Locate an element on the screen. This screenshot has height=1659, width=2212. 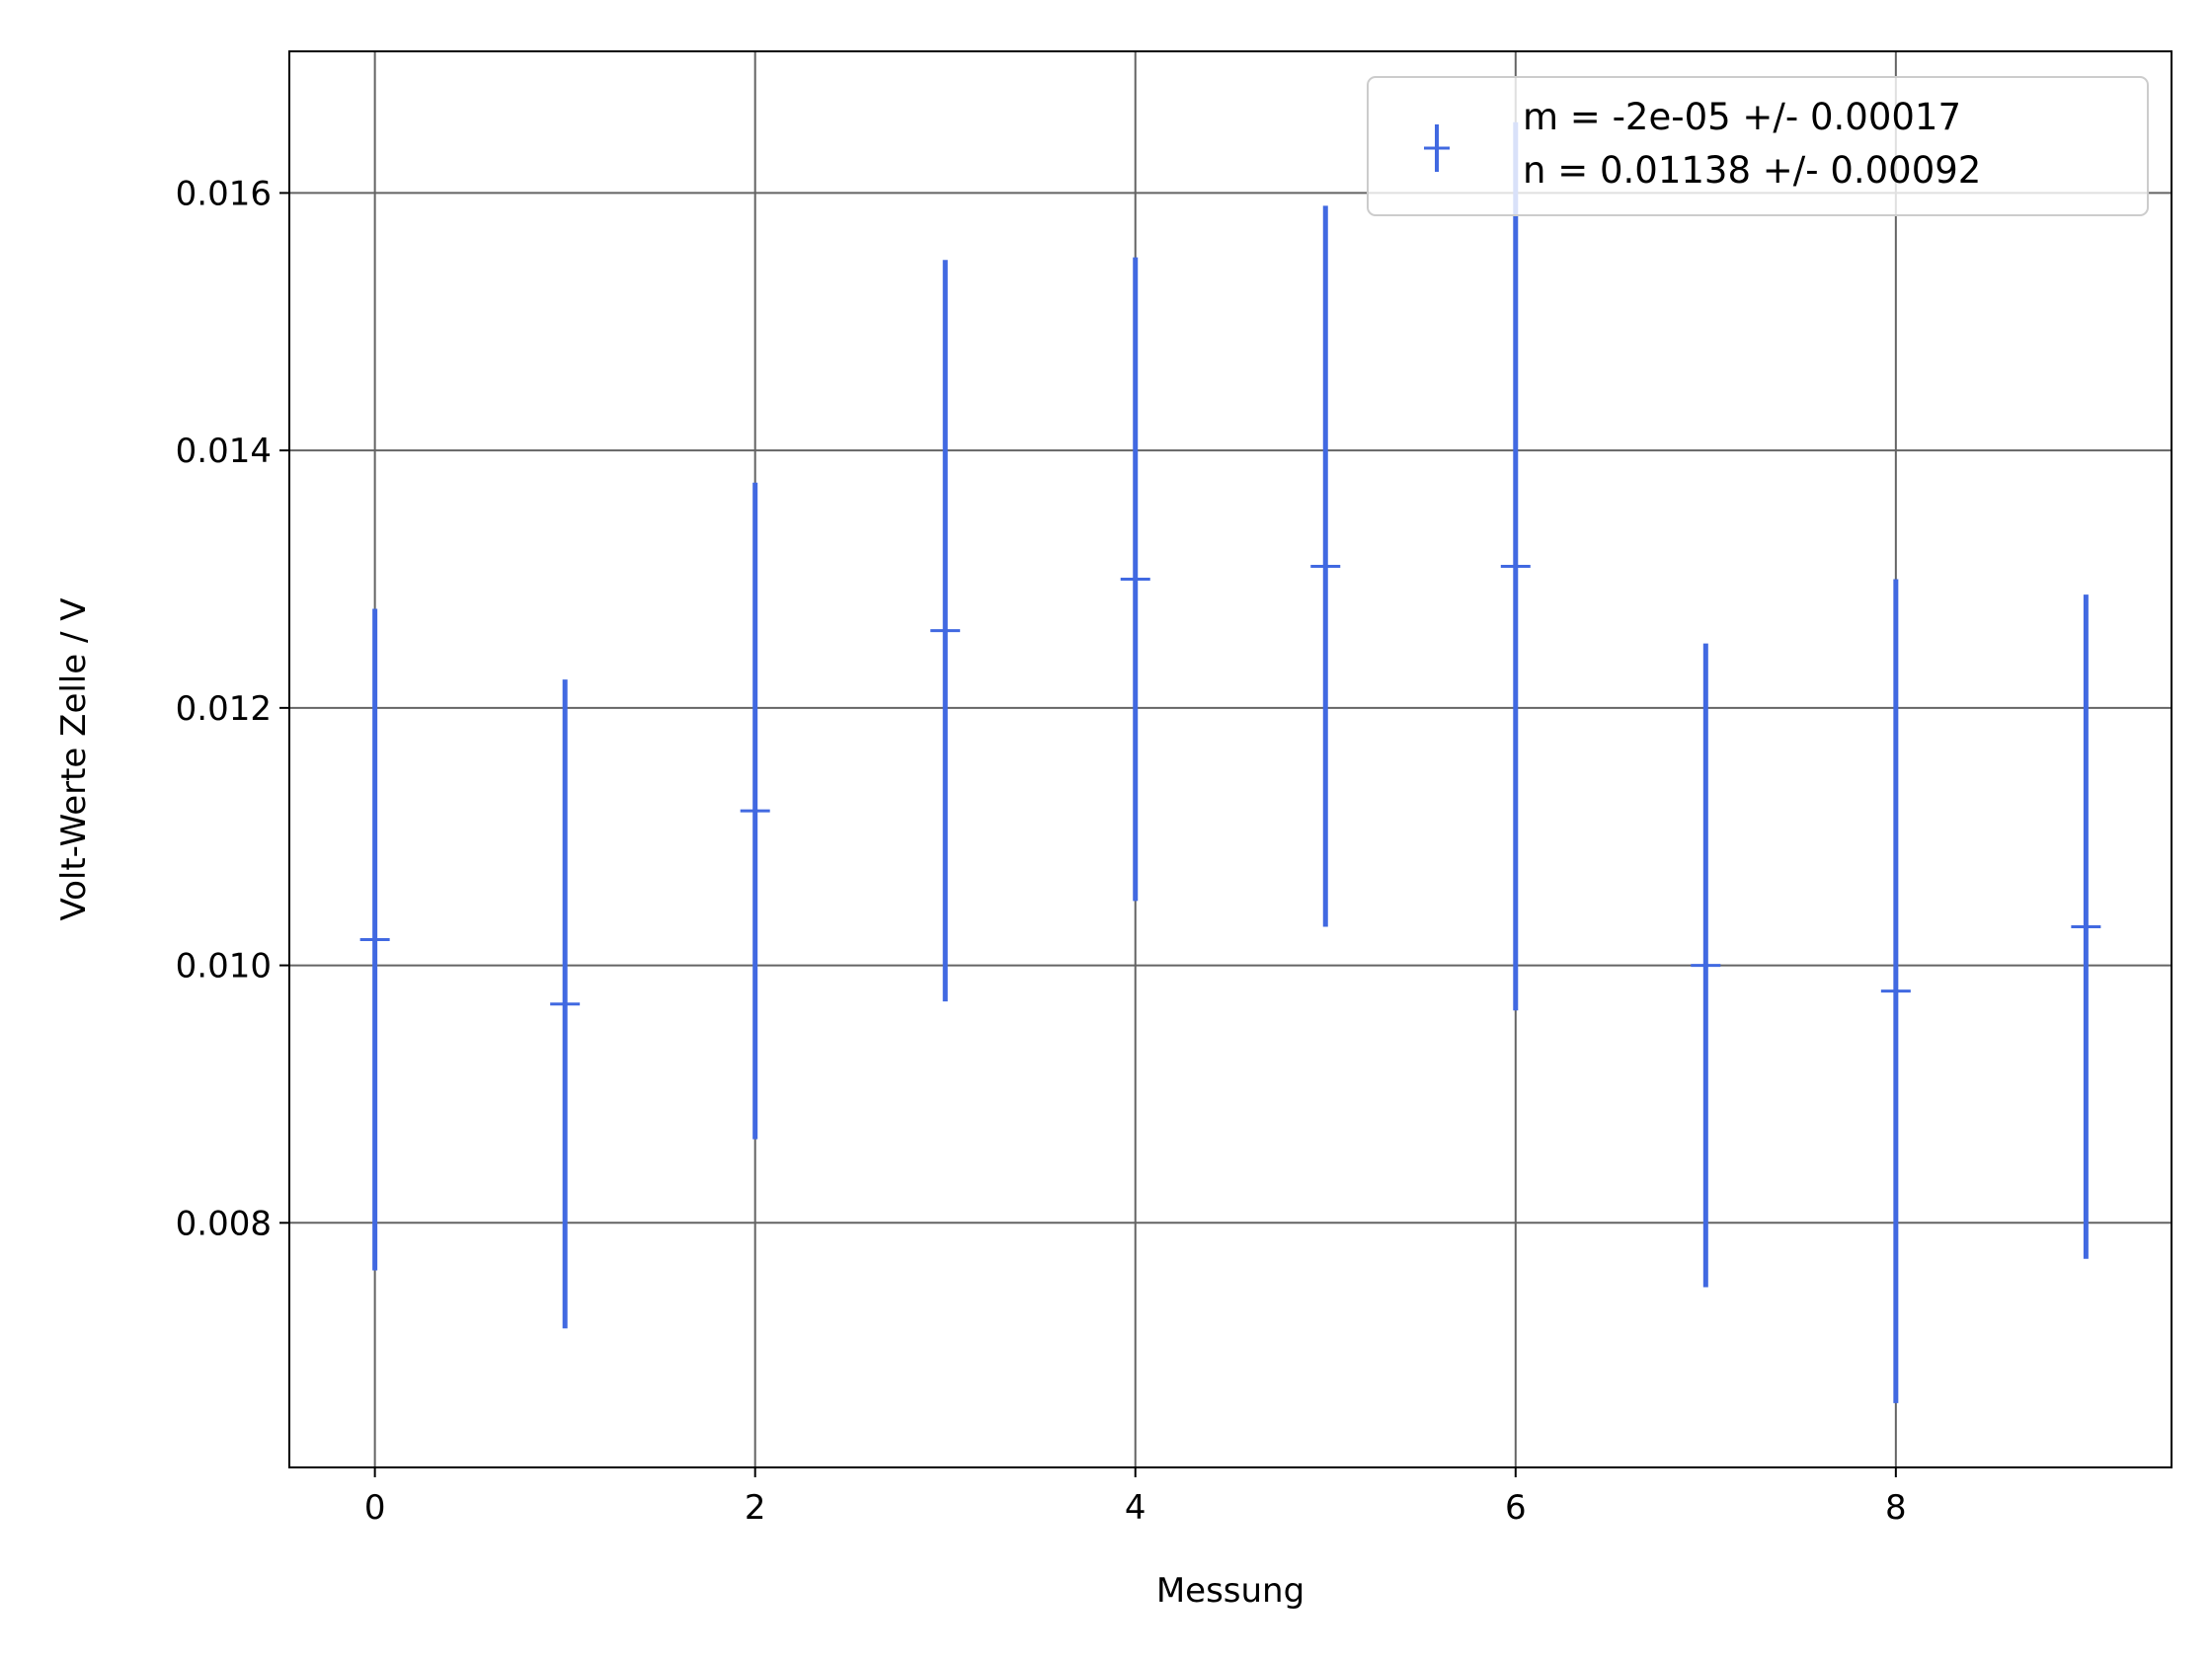
legend-line-n: n = 0.01138 +/- 0.00092 is located at coordinates (1752, 171).